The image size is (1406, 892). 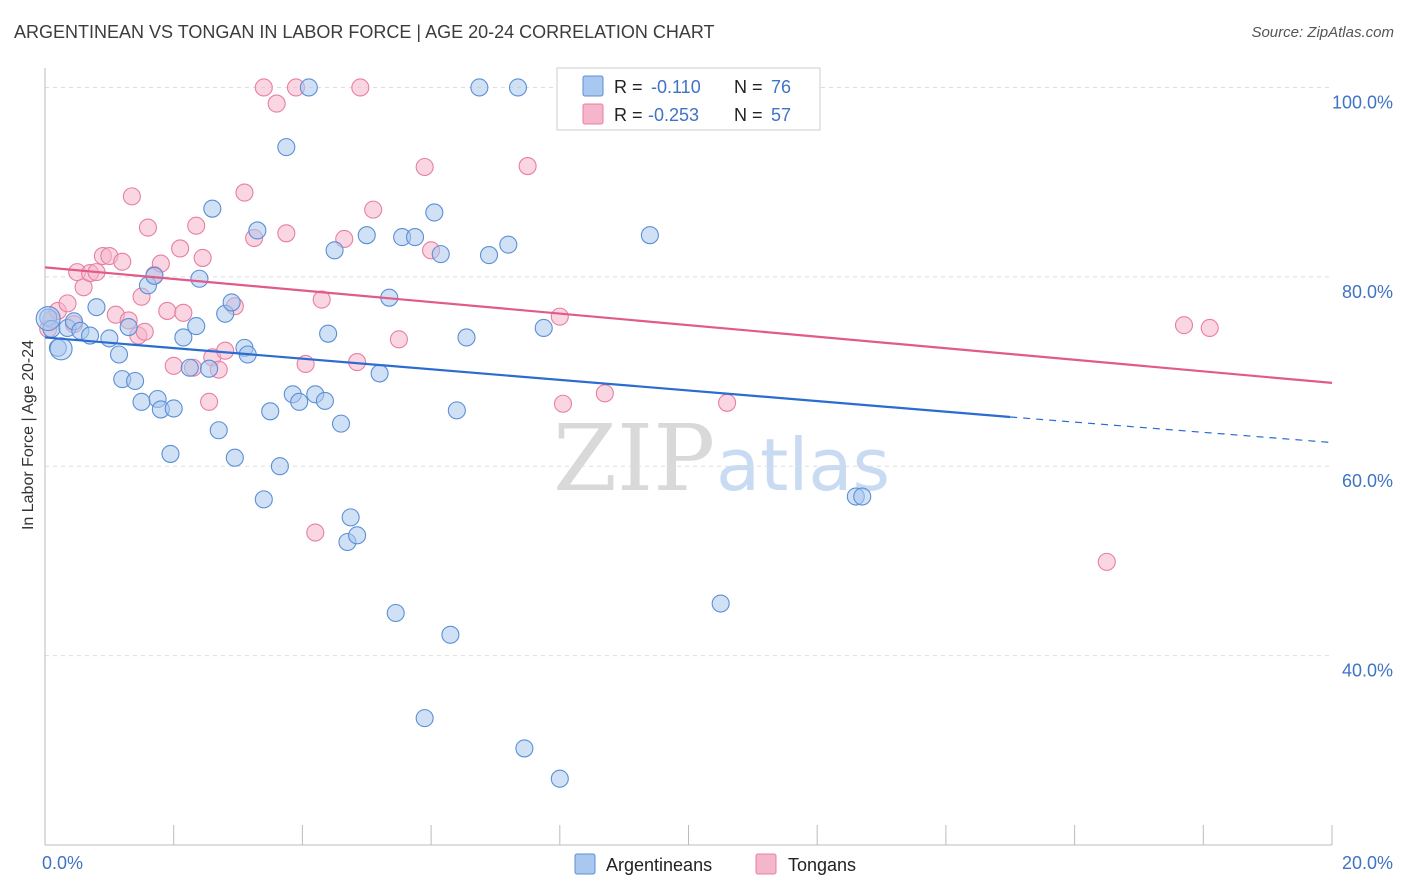 I want to click on correlation-legend: R = -0.110 N = 76 R = -0.253 N = 57, so click(x=688, y=99).